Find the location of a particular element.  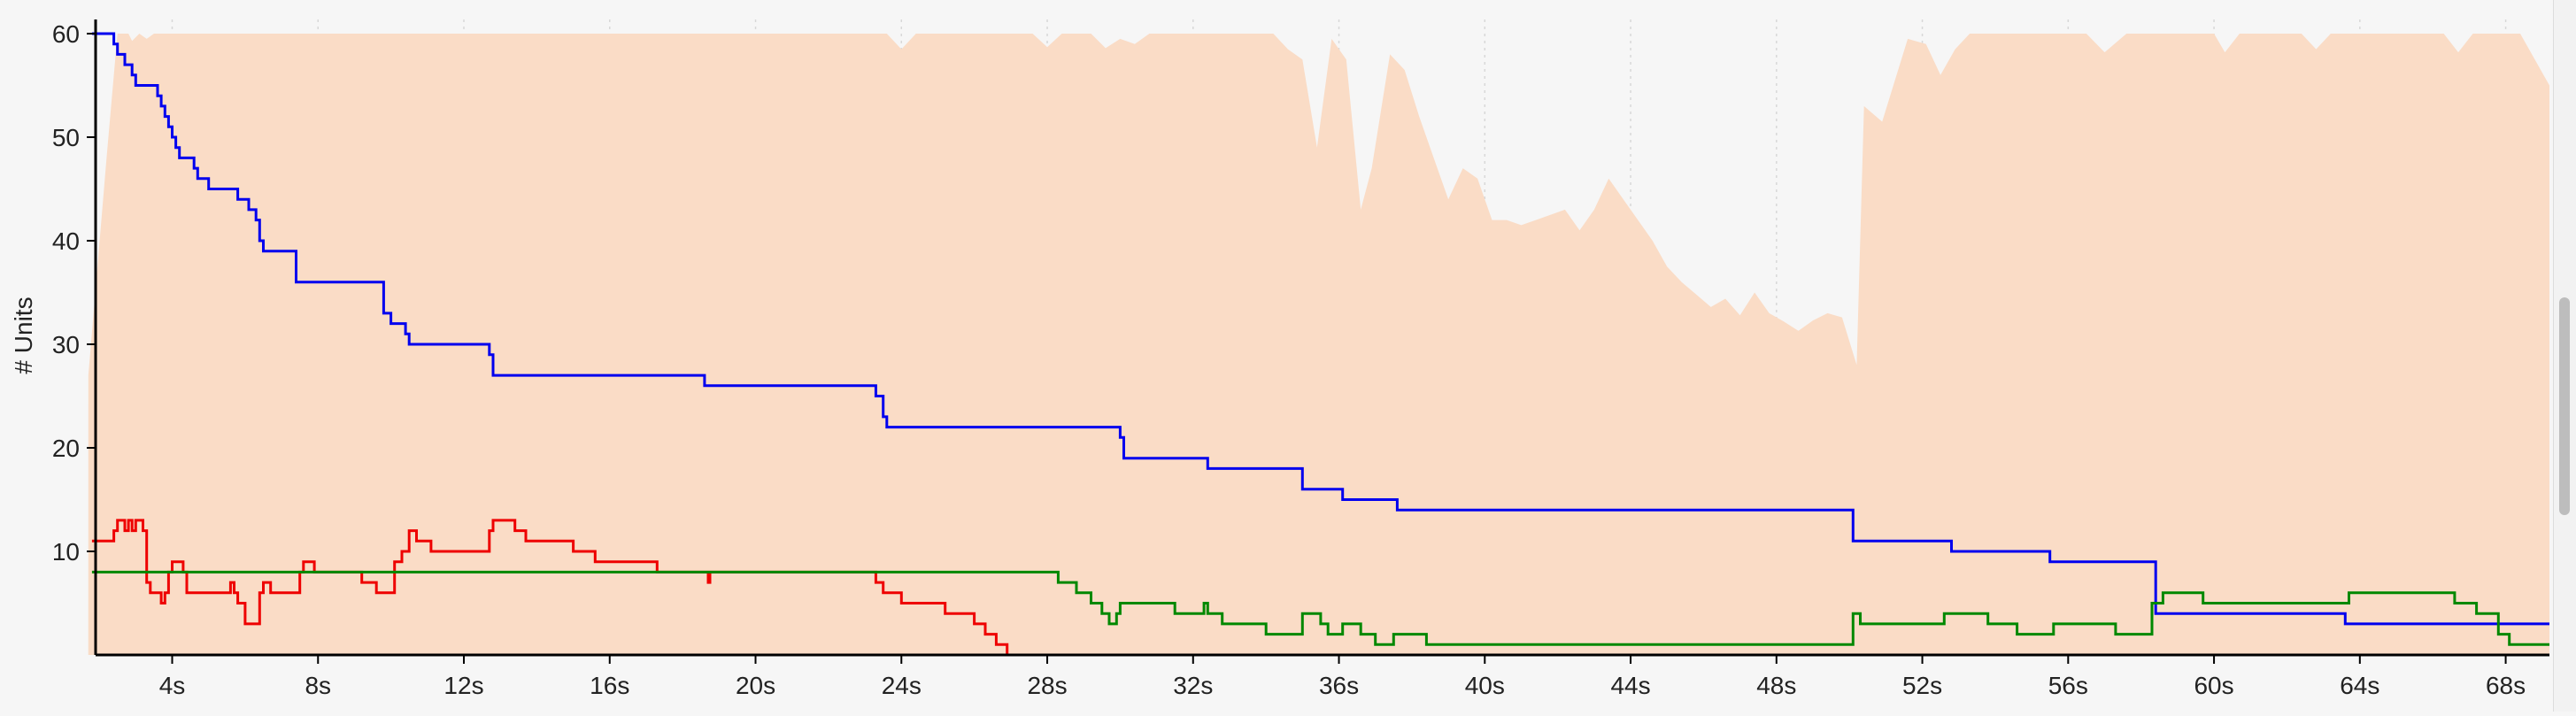

x-tick-label-28s: 28s is located at coordinates (1047, 685).